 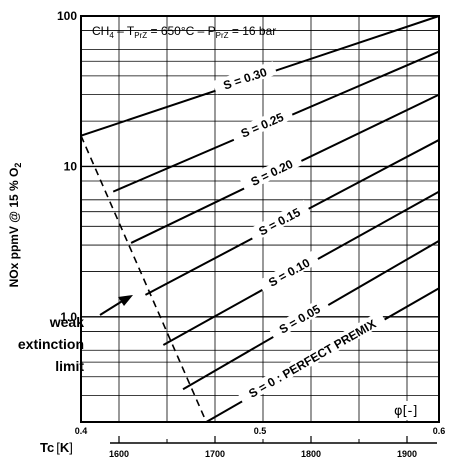 What do you see at coordinates (119, 454) in the screenshot?
I see `x2-tick-label: 1600` at bounding box center [119, 454].